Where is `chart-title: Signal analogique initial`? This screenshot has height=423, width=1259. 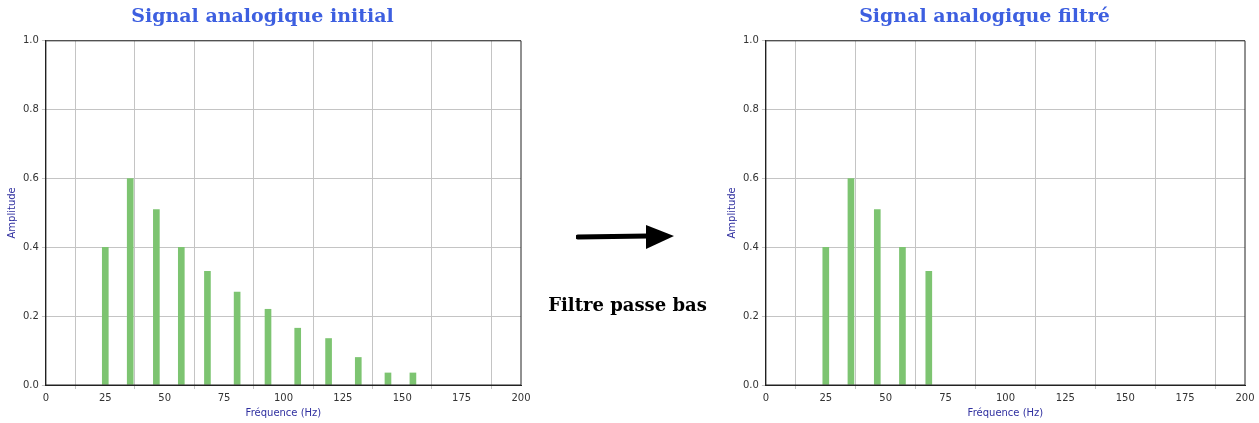
chart-title: Signal analogique initial is located at coordinates (262, 15).